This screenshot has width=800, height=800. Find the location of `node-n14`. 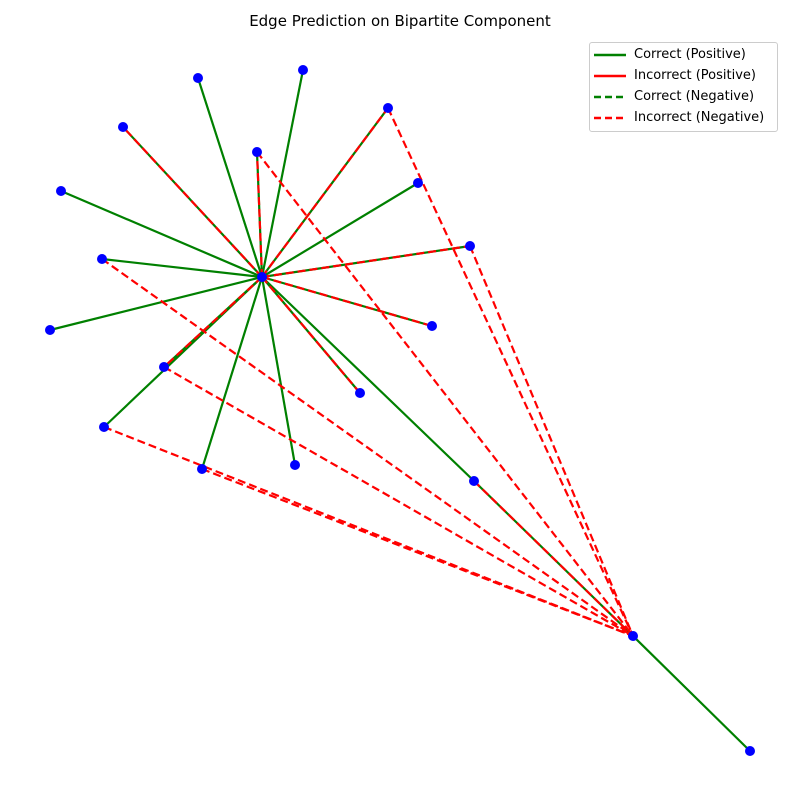

node-n14 is located at coordinates (104, 427).